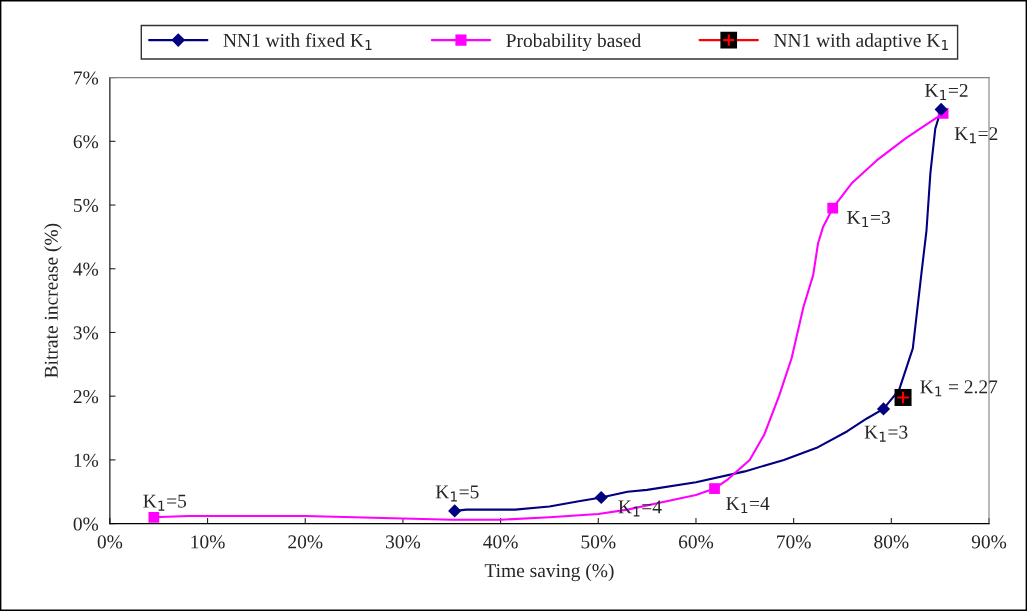 Image resolution: width=1027 pixels, height=611 pixels. What do you see at coordinates (696, 542) in the screenshot?
I see `x-tick-label: 60%` at bounding box center [696, 542].